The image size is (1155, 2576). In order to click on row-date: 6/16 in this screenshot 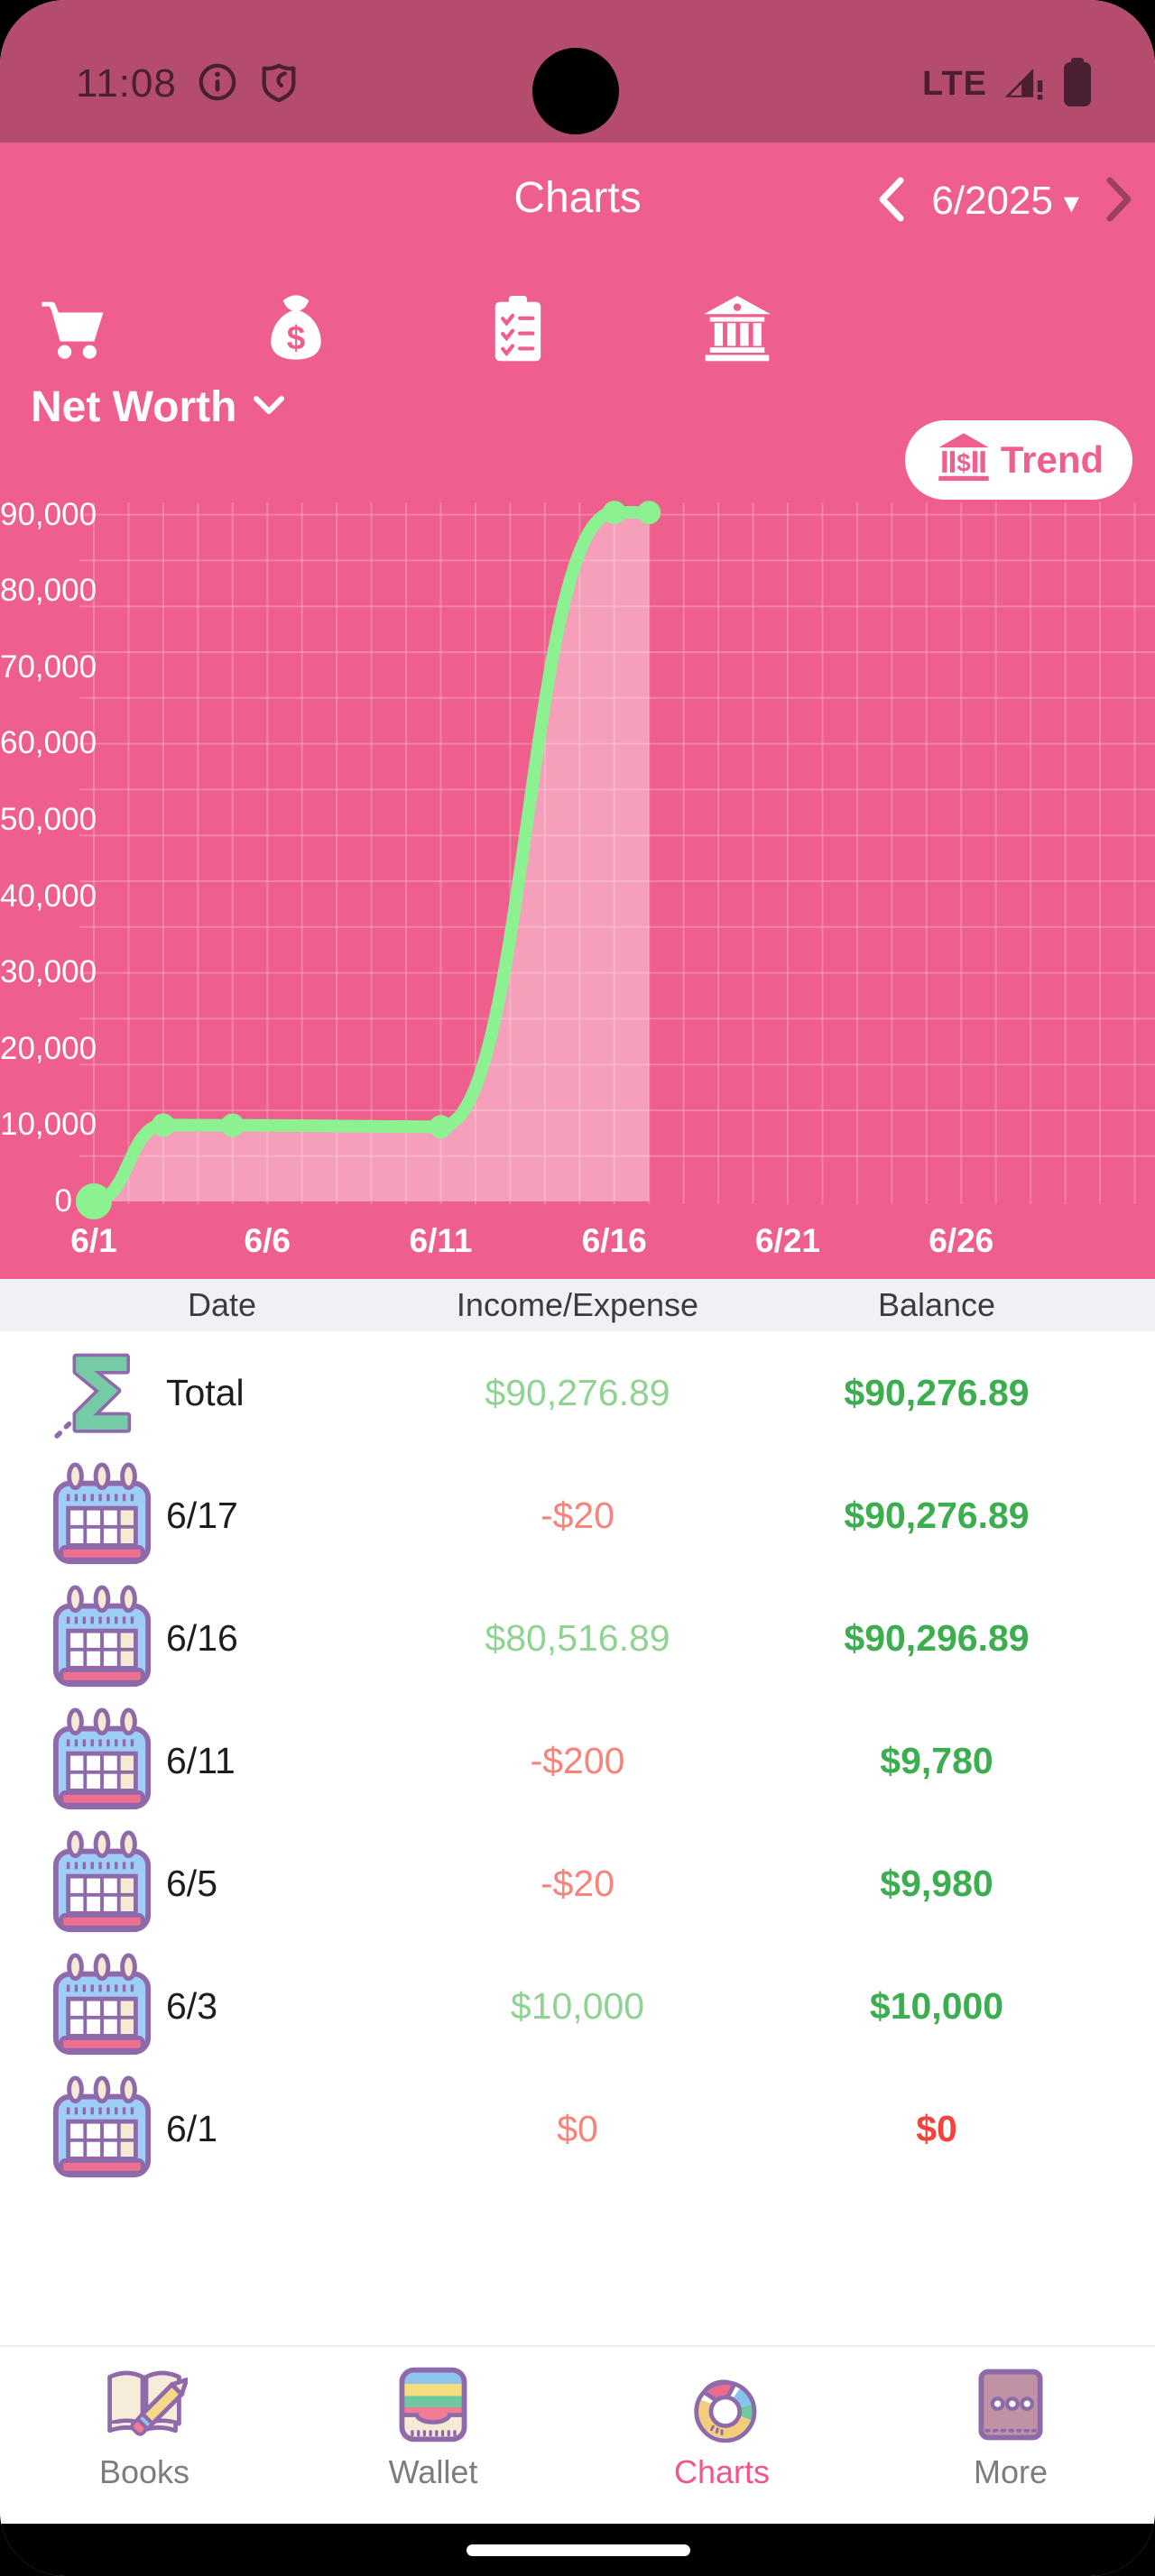, I will do `click(202, 1638)`.